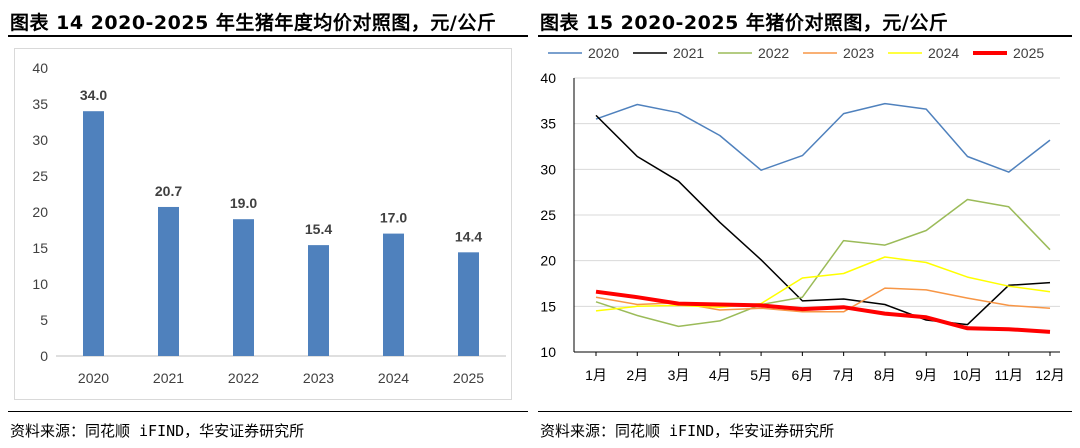 The width and height of the screenshot is (1080, 448). What do you see at coordinates (805, 36) in the screenshot?
I see `title-rule-right` at bounding box center [805, 36].